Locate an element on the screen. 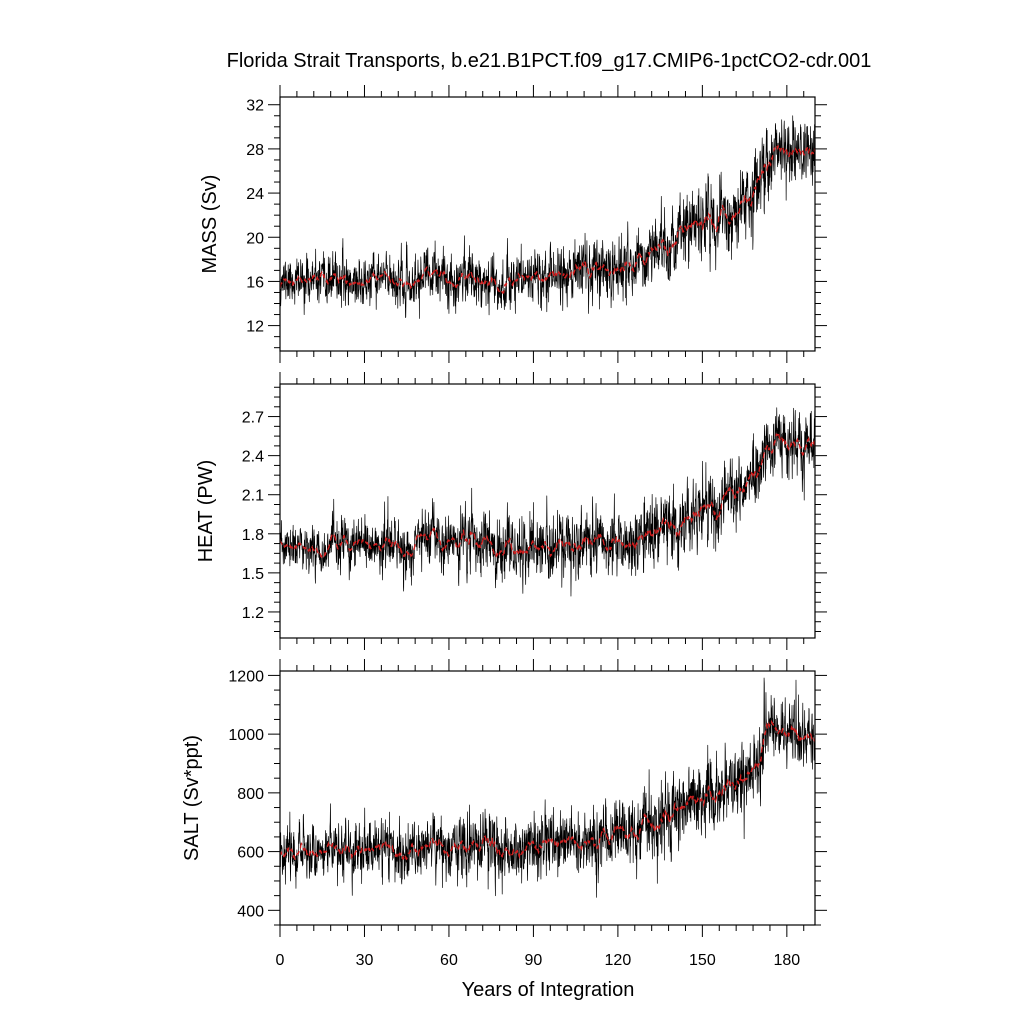 This screenshot has height=1024, width=1024. heat-y-tick-label: 2.4 is located at coordinates (253, 457).